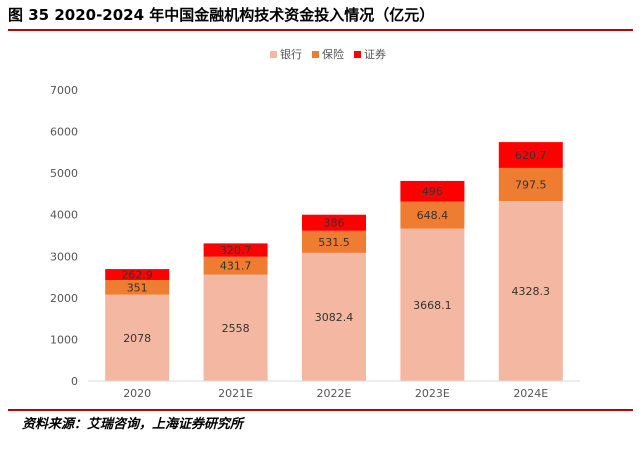 The image size is (641, 455). Describe the element at coordinates (334, 393) in the screenshot. I see `x-tick-label: 2022E` at that location.